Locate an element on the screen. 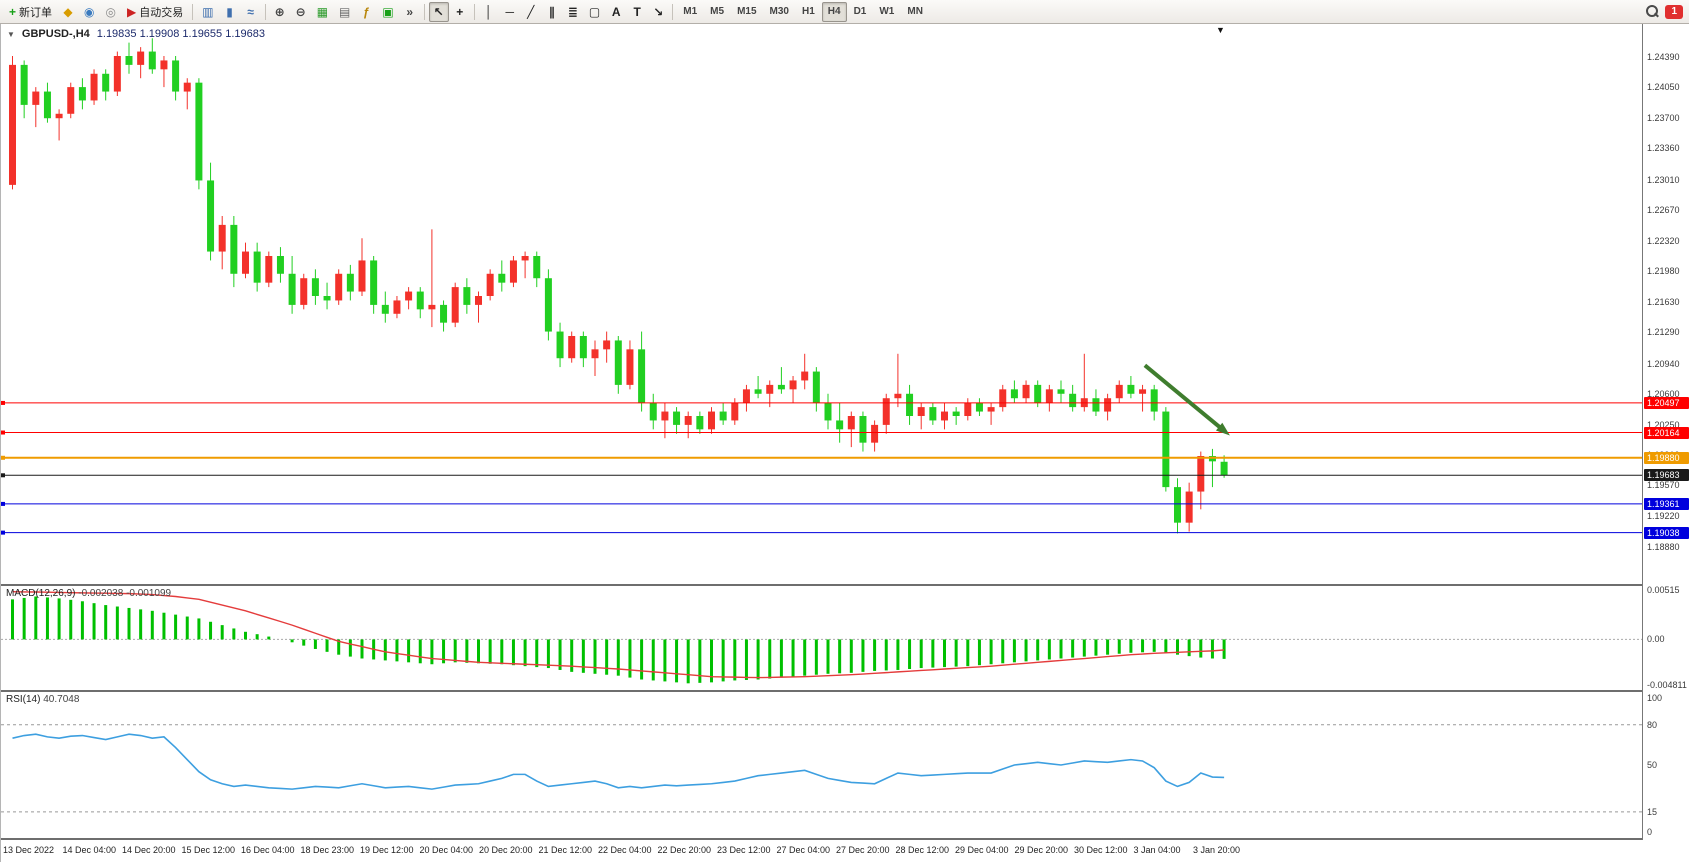 The width and height of the screenshot is (1689, 862). time-axis-label: 20 Dec 04:00 is located at coordinates (446, 850).